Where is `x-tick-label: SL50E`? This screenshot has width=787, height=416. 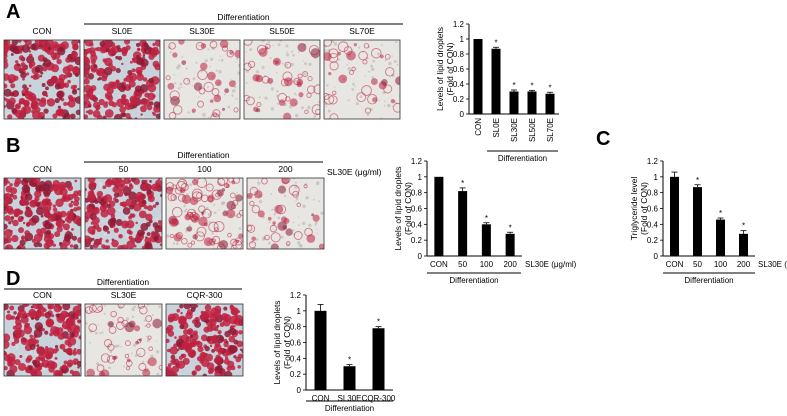
x-tick-label: SL50E is located at coordinates (532, 130).